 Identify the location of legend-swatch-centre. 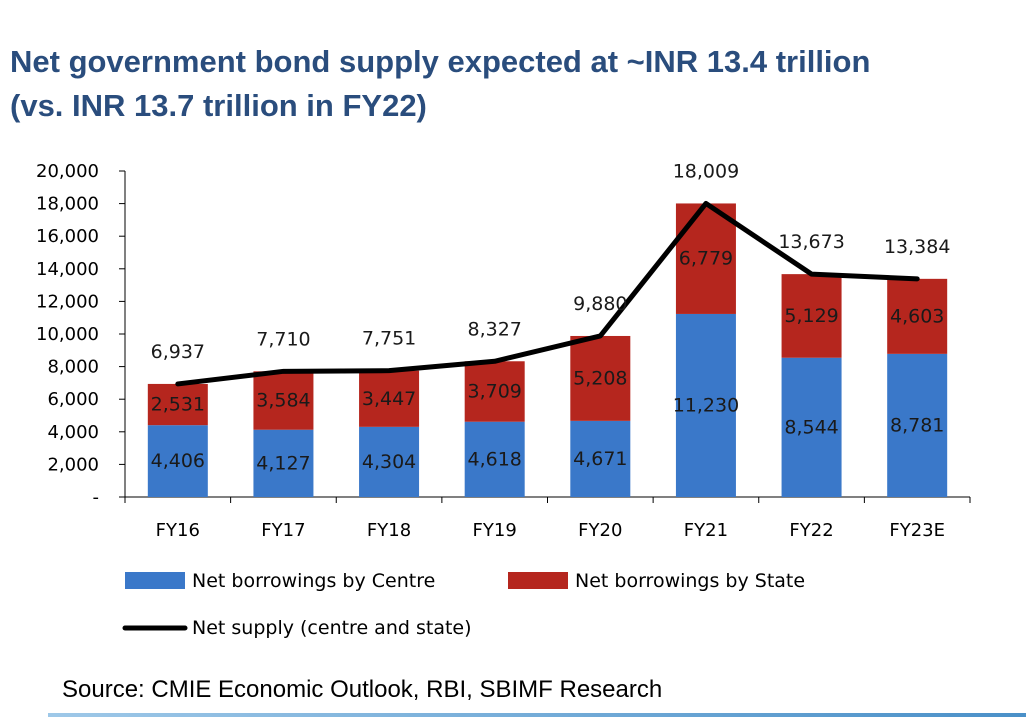
(155, 580).